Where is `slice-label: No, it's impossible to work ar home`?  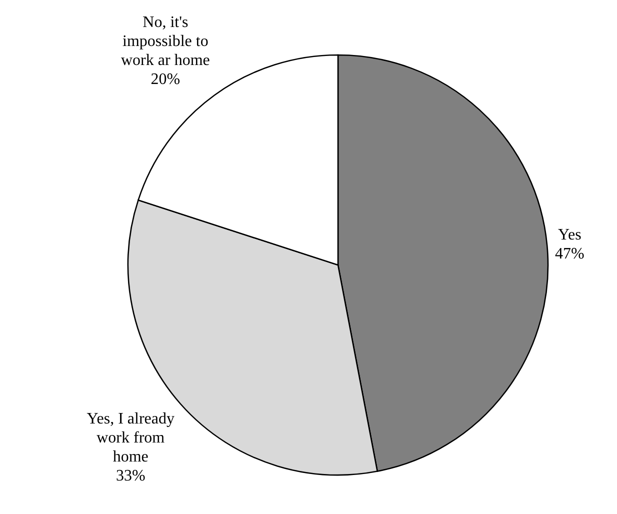 slice-label: No, it's impossible to work ar home is located at coordinates (165, 41).